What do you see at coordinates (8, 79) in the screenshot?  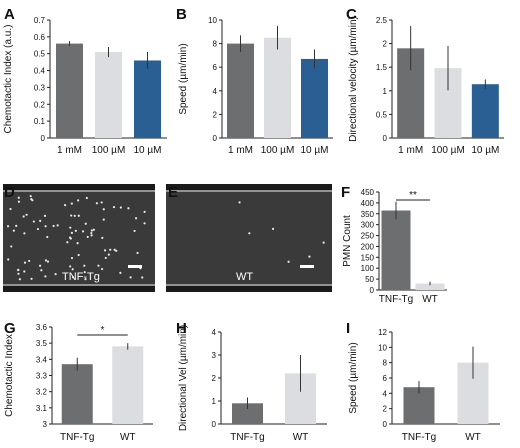 I see `y-axis-label: Chemotactic Index (a.u.)` at bounding box center [8, 79].